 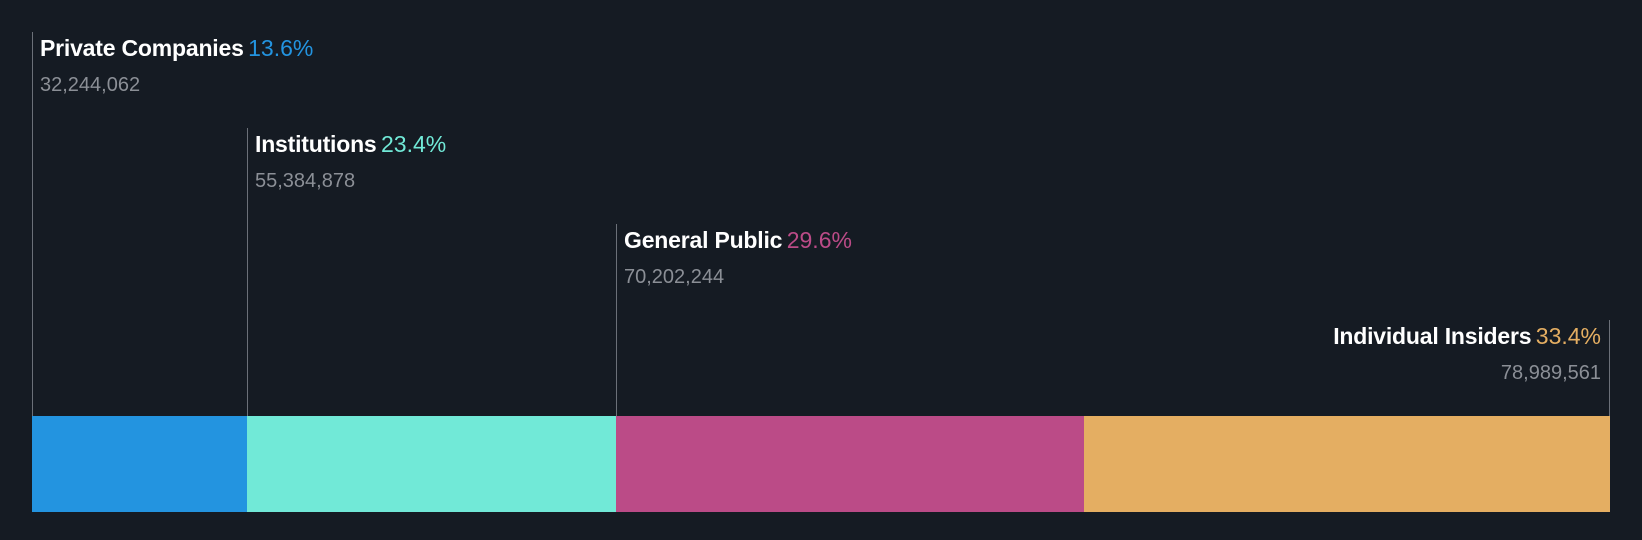 I want to click on bar-segment-individual-insiders, so click(x=1347, y=464).